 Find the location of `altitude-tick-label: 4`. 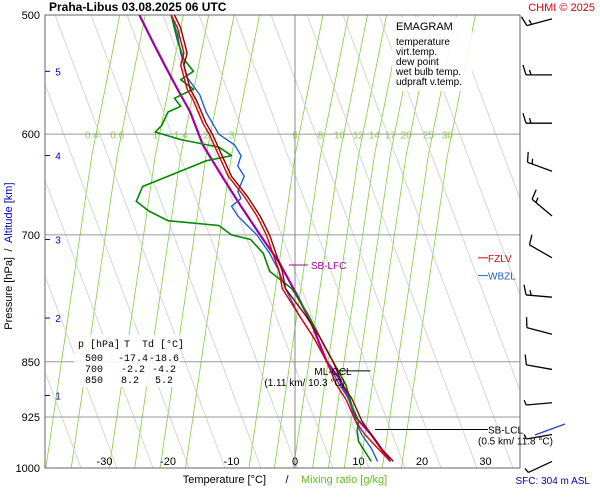

altitude-tick-label: 4 is located at coordinates (58, 157).